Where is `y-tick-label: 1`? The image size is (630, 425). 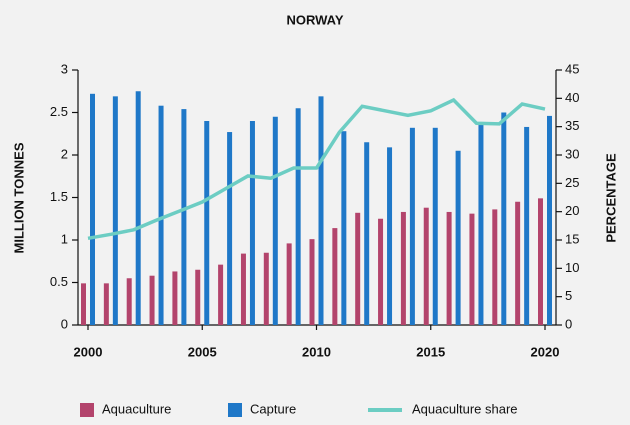
y-tick-label: 1 is located at coordinates (64, 238).